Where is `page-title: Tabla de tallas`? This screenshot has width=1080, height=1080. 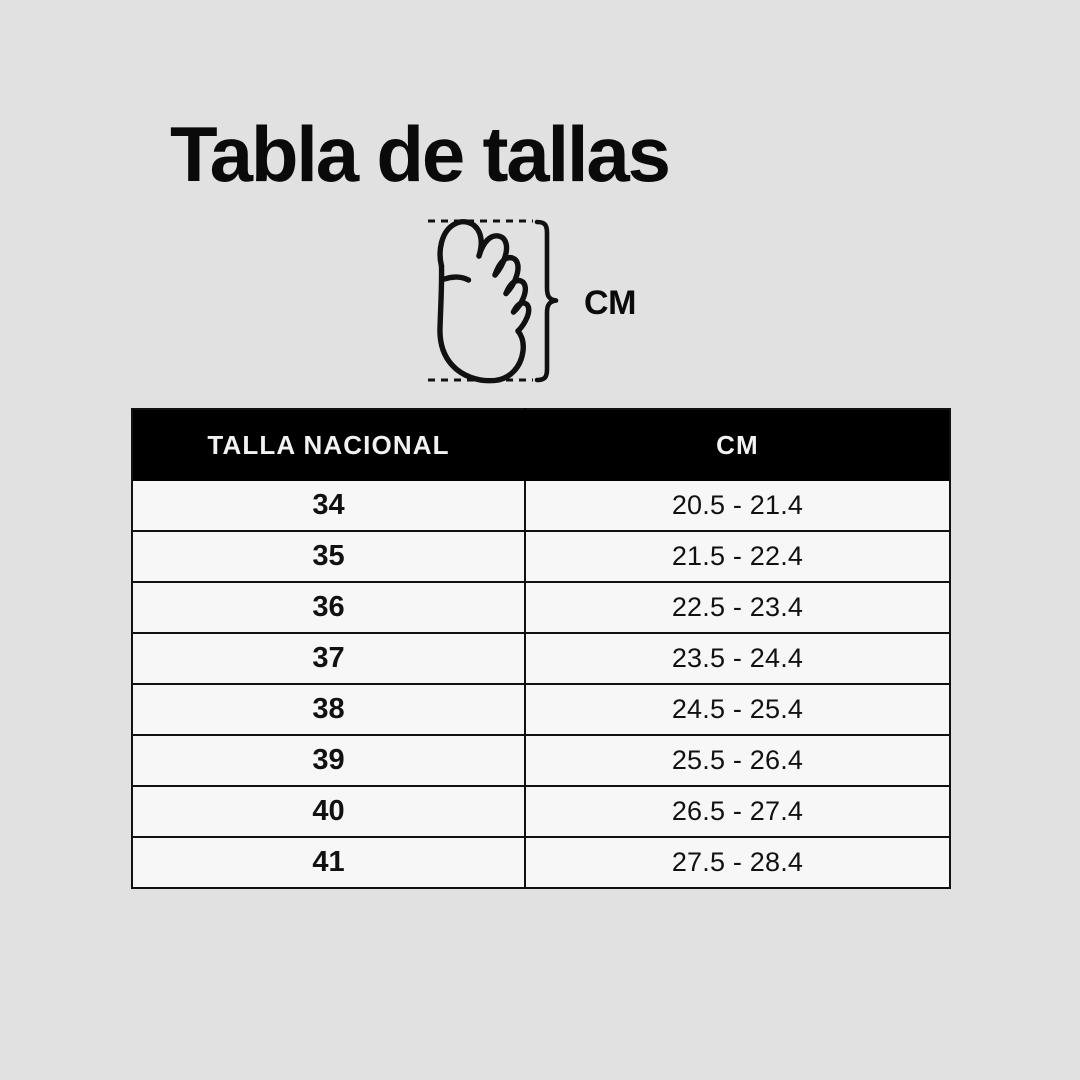 page-title: Tabla de tallas is located at coordinates (420, 154).